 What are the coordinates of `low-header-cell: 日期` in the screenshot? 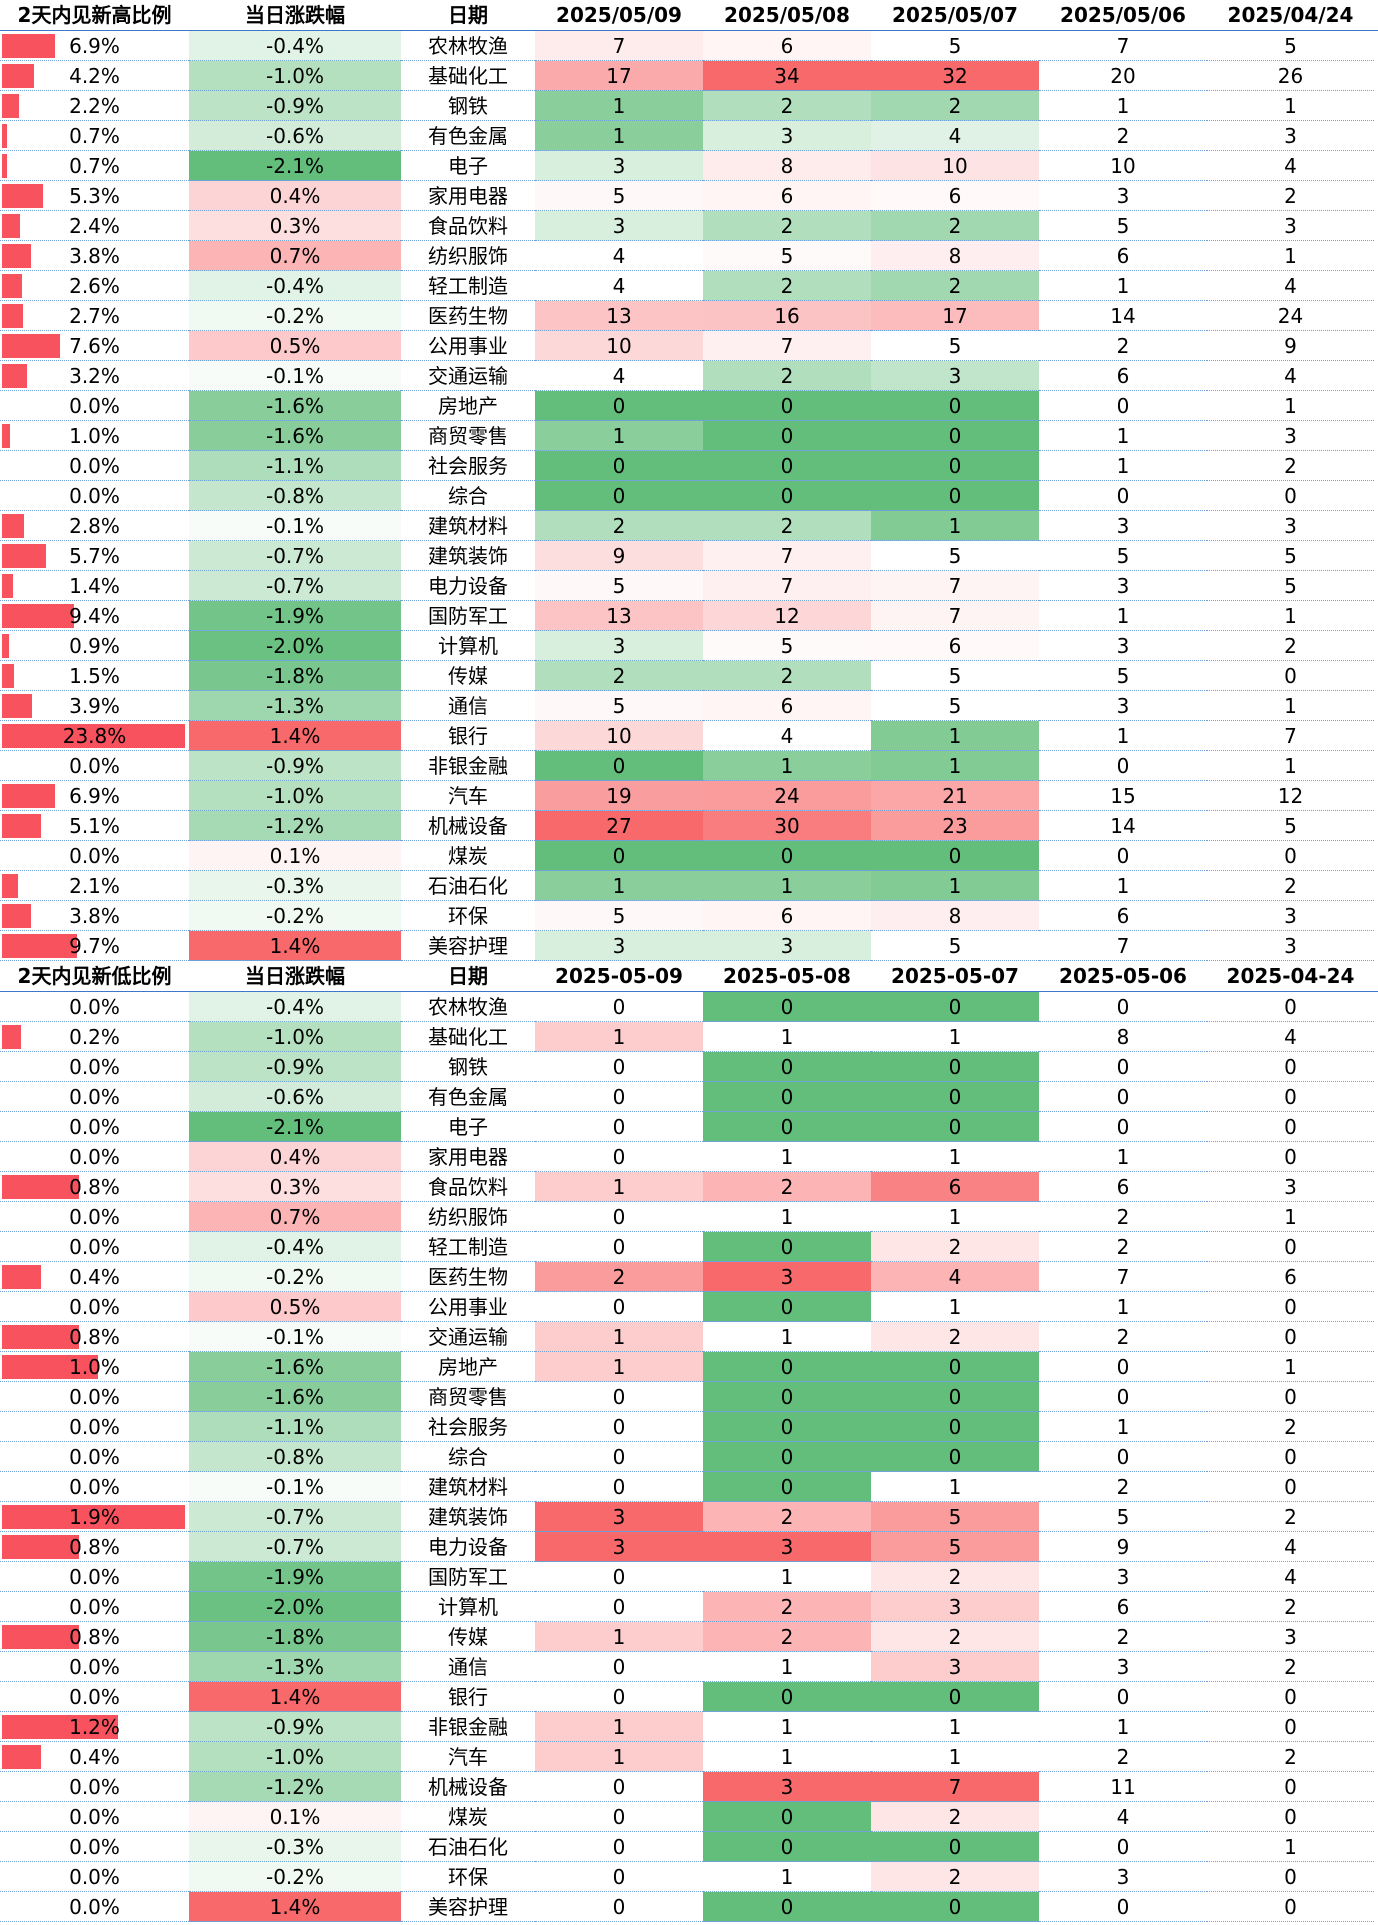 It's located at (468, 976).